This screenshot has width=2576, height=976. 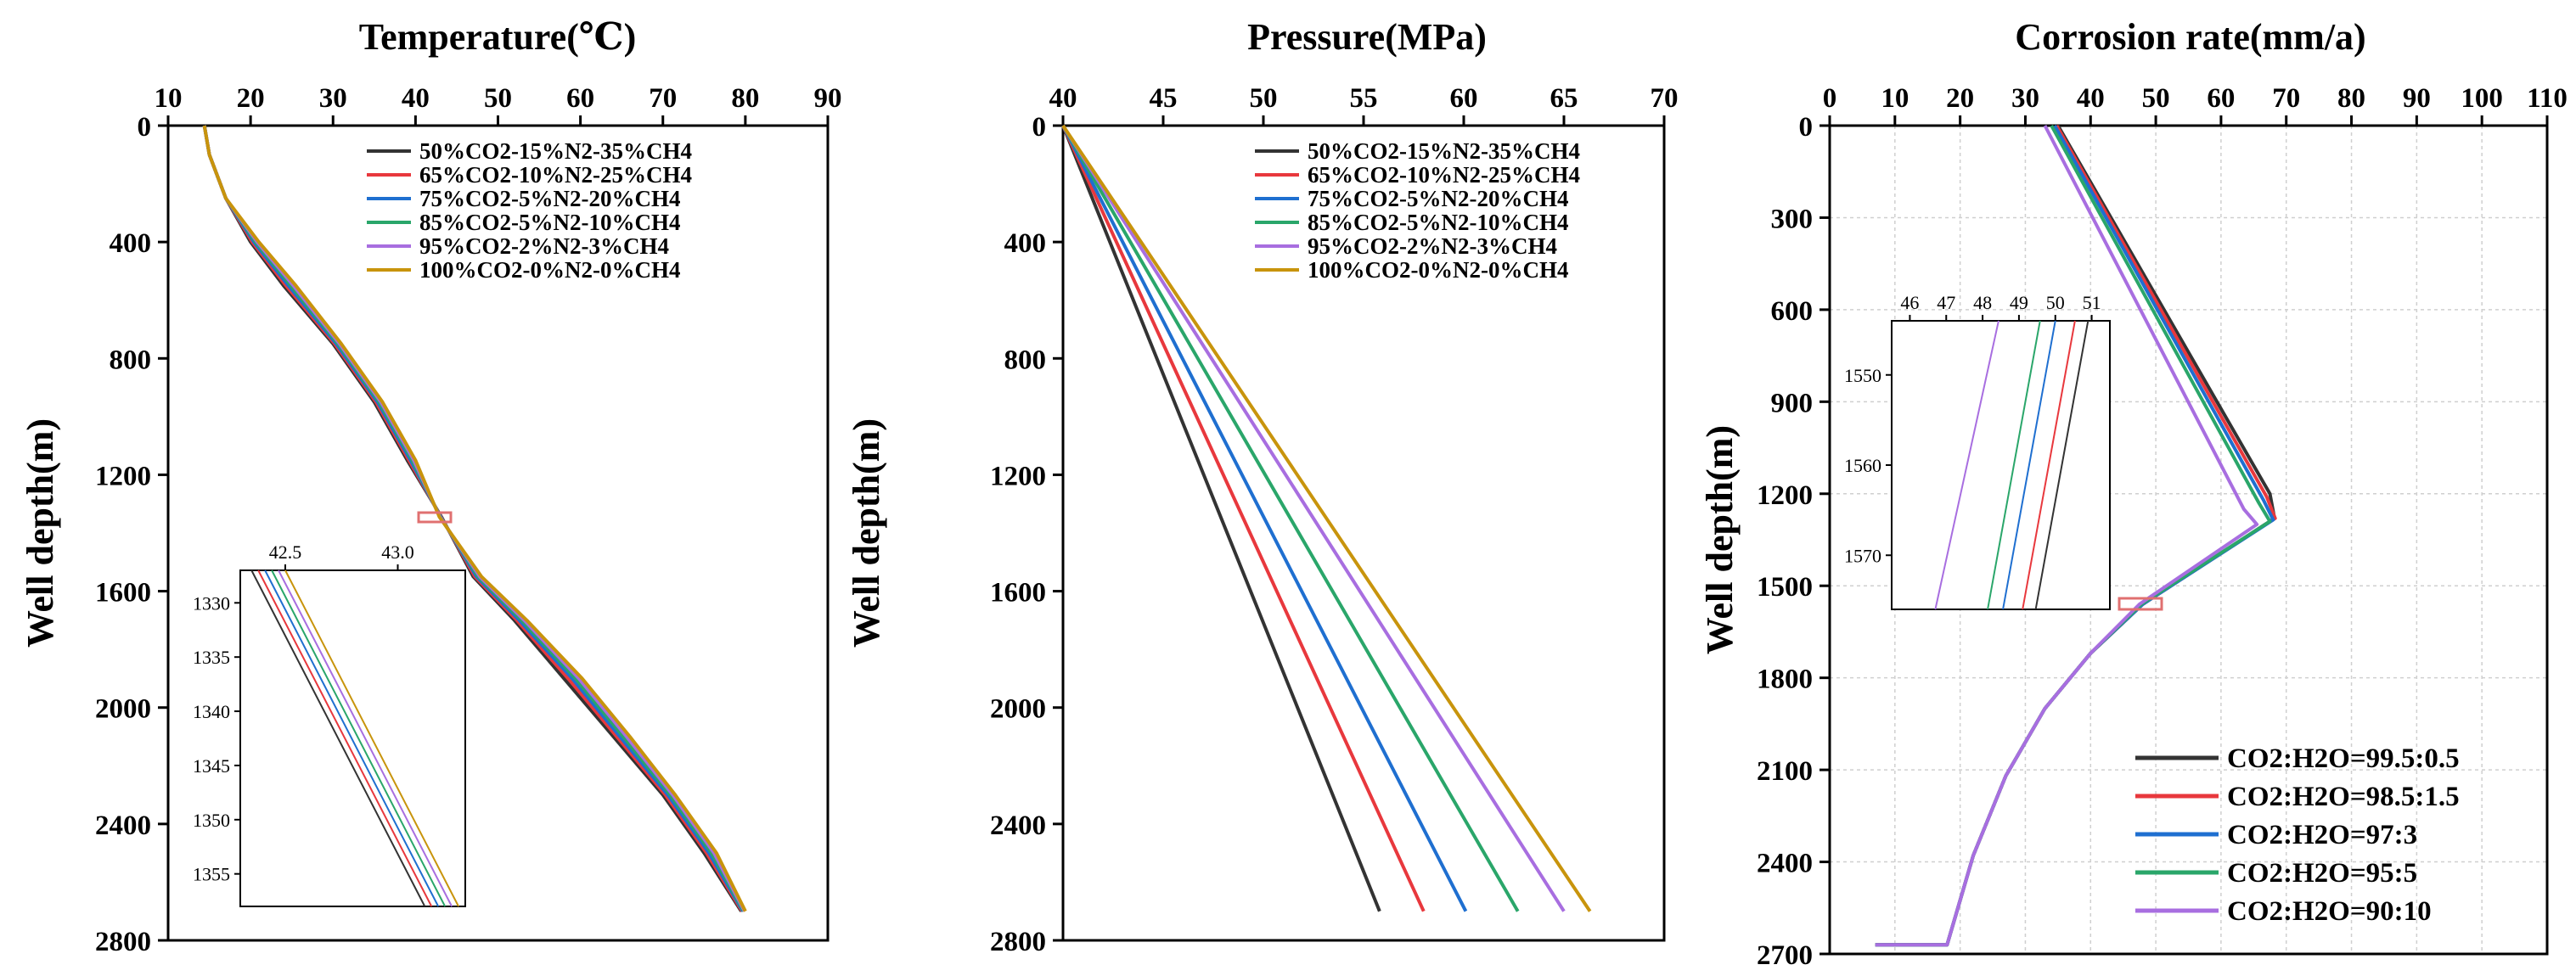 What do you see at coordinates (211, 874) in the screenshot?
I see `inset-y-tick-label: 1355` at bounding box center [211, 874].